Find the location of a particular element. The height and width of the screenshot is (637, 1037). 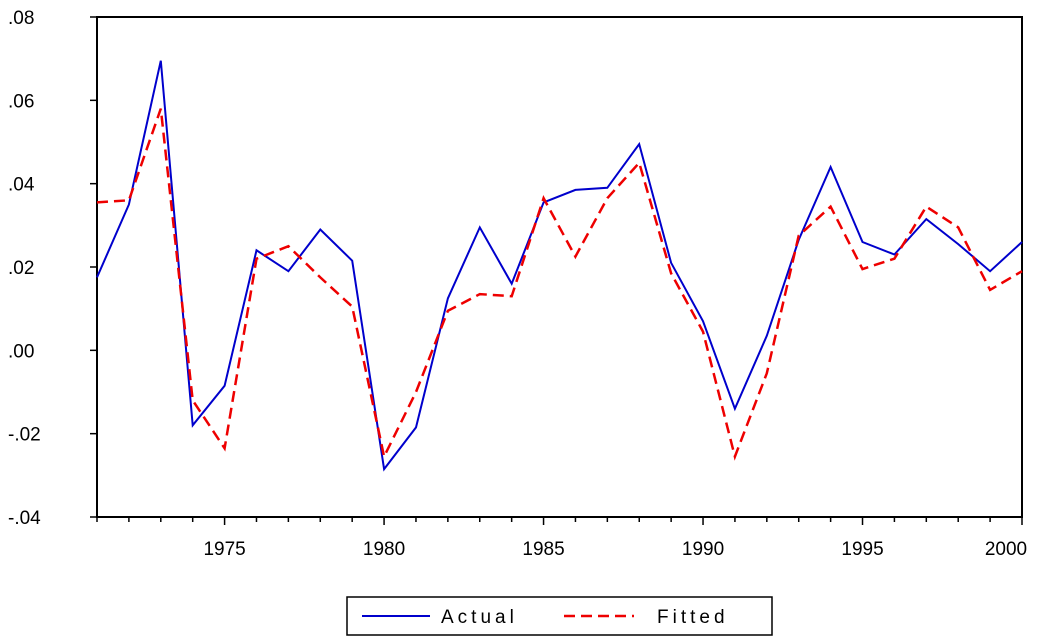

legend-label-actual: Actual is located at coordinates (479, 617).